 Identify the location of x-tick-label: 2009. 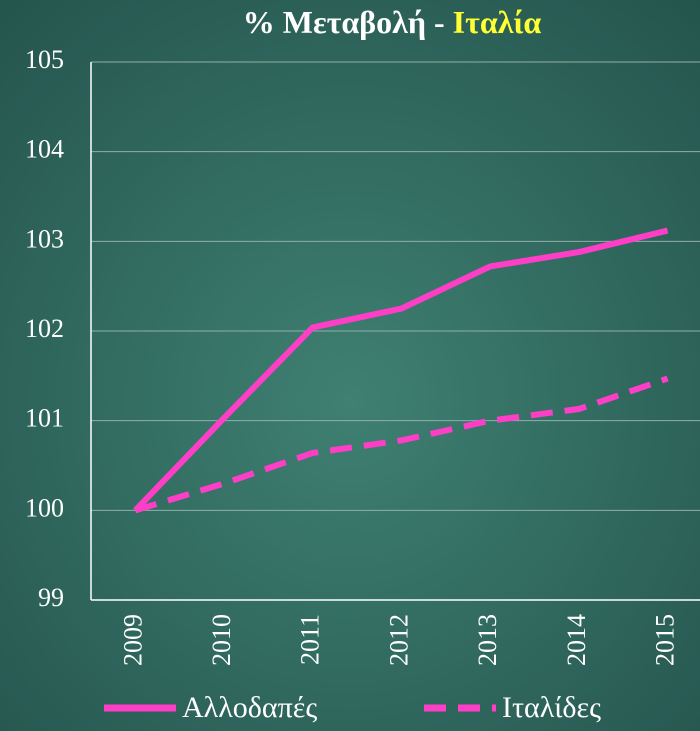
(132, 640).